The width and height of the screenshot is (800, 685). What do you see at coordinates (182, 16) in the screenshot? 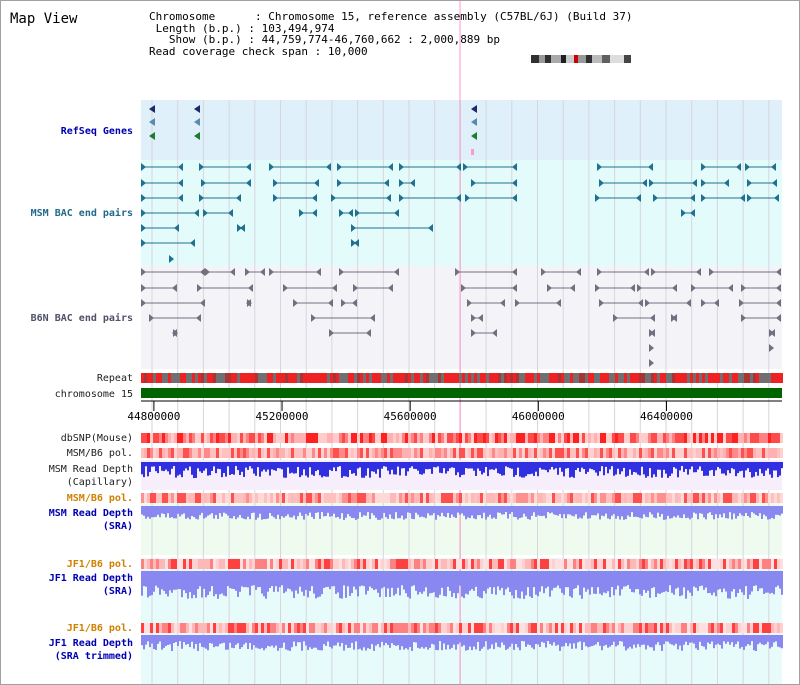
I see `chromosome-label: Chromosome` at bounding box center [182, 16].